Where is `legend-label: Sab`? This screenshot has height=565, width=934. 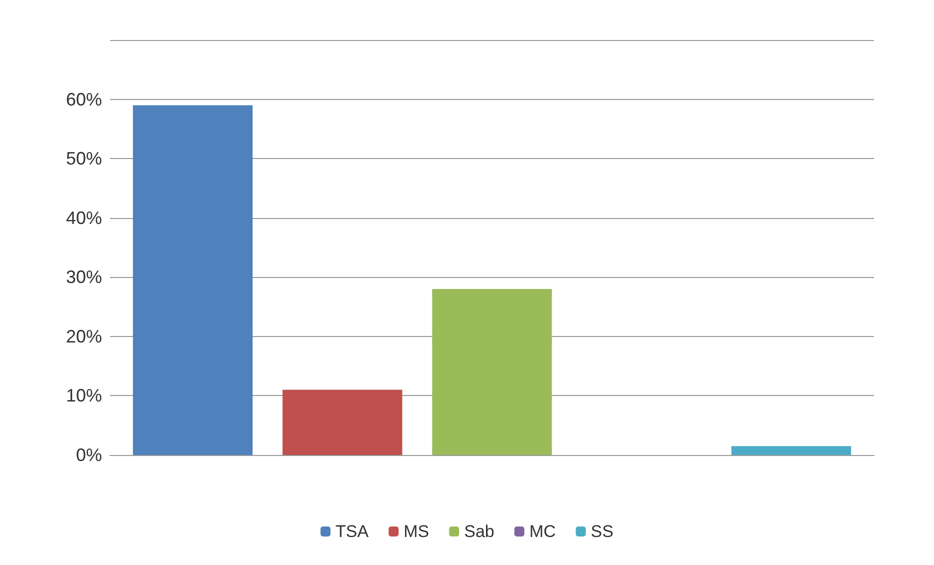 legend-label: Sab is located at coordinates (479, 531).